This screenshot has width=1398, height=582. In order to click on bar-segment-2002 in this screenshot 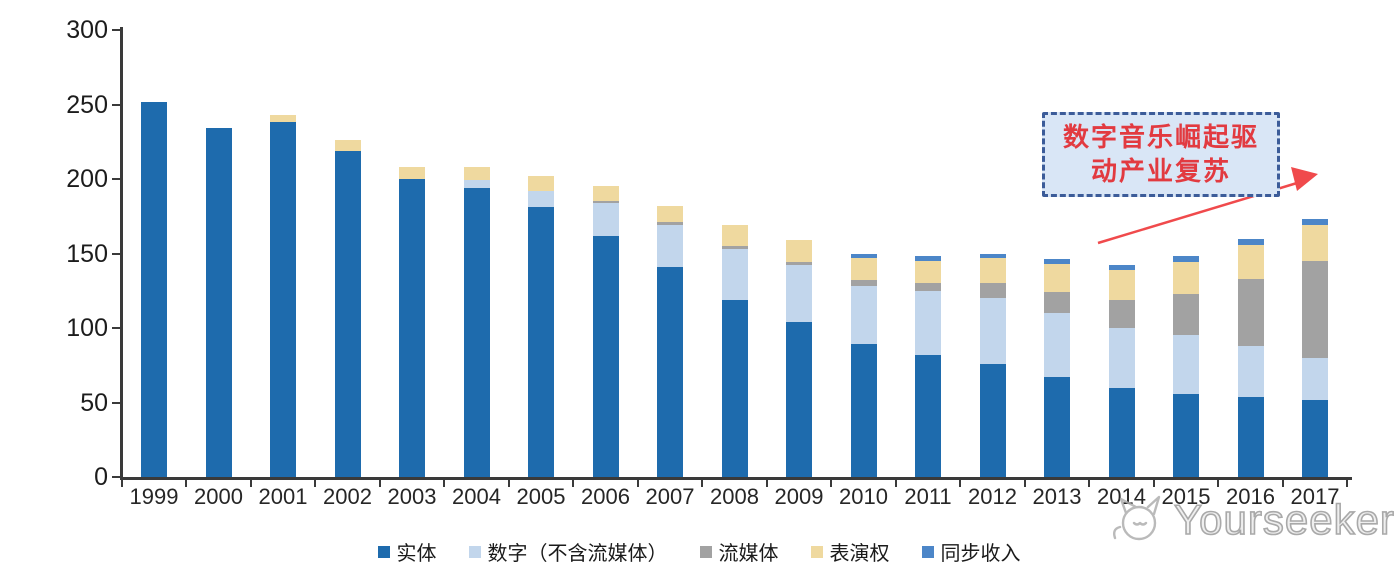, I will do `click(347, 145)`.